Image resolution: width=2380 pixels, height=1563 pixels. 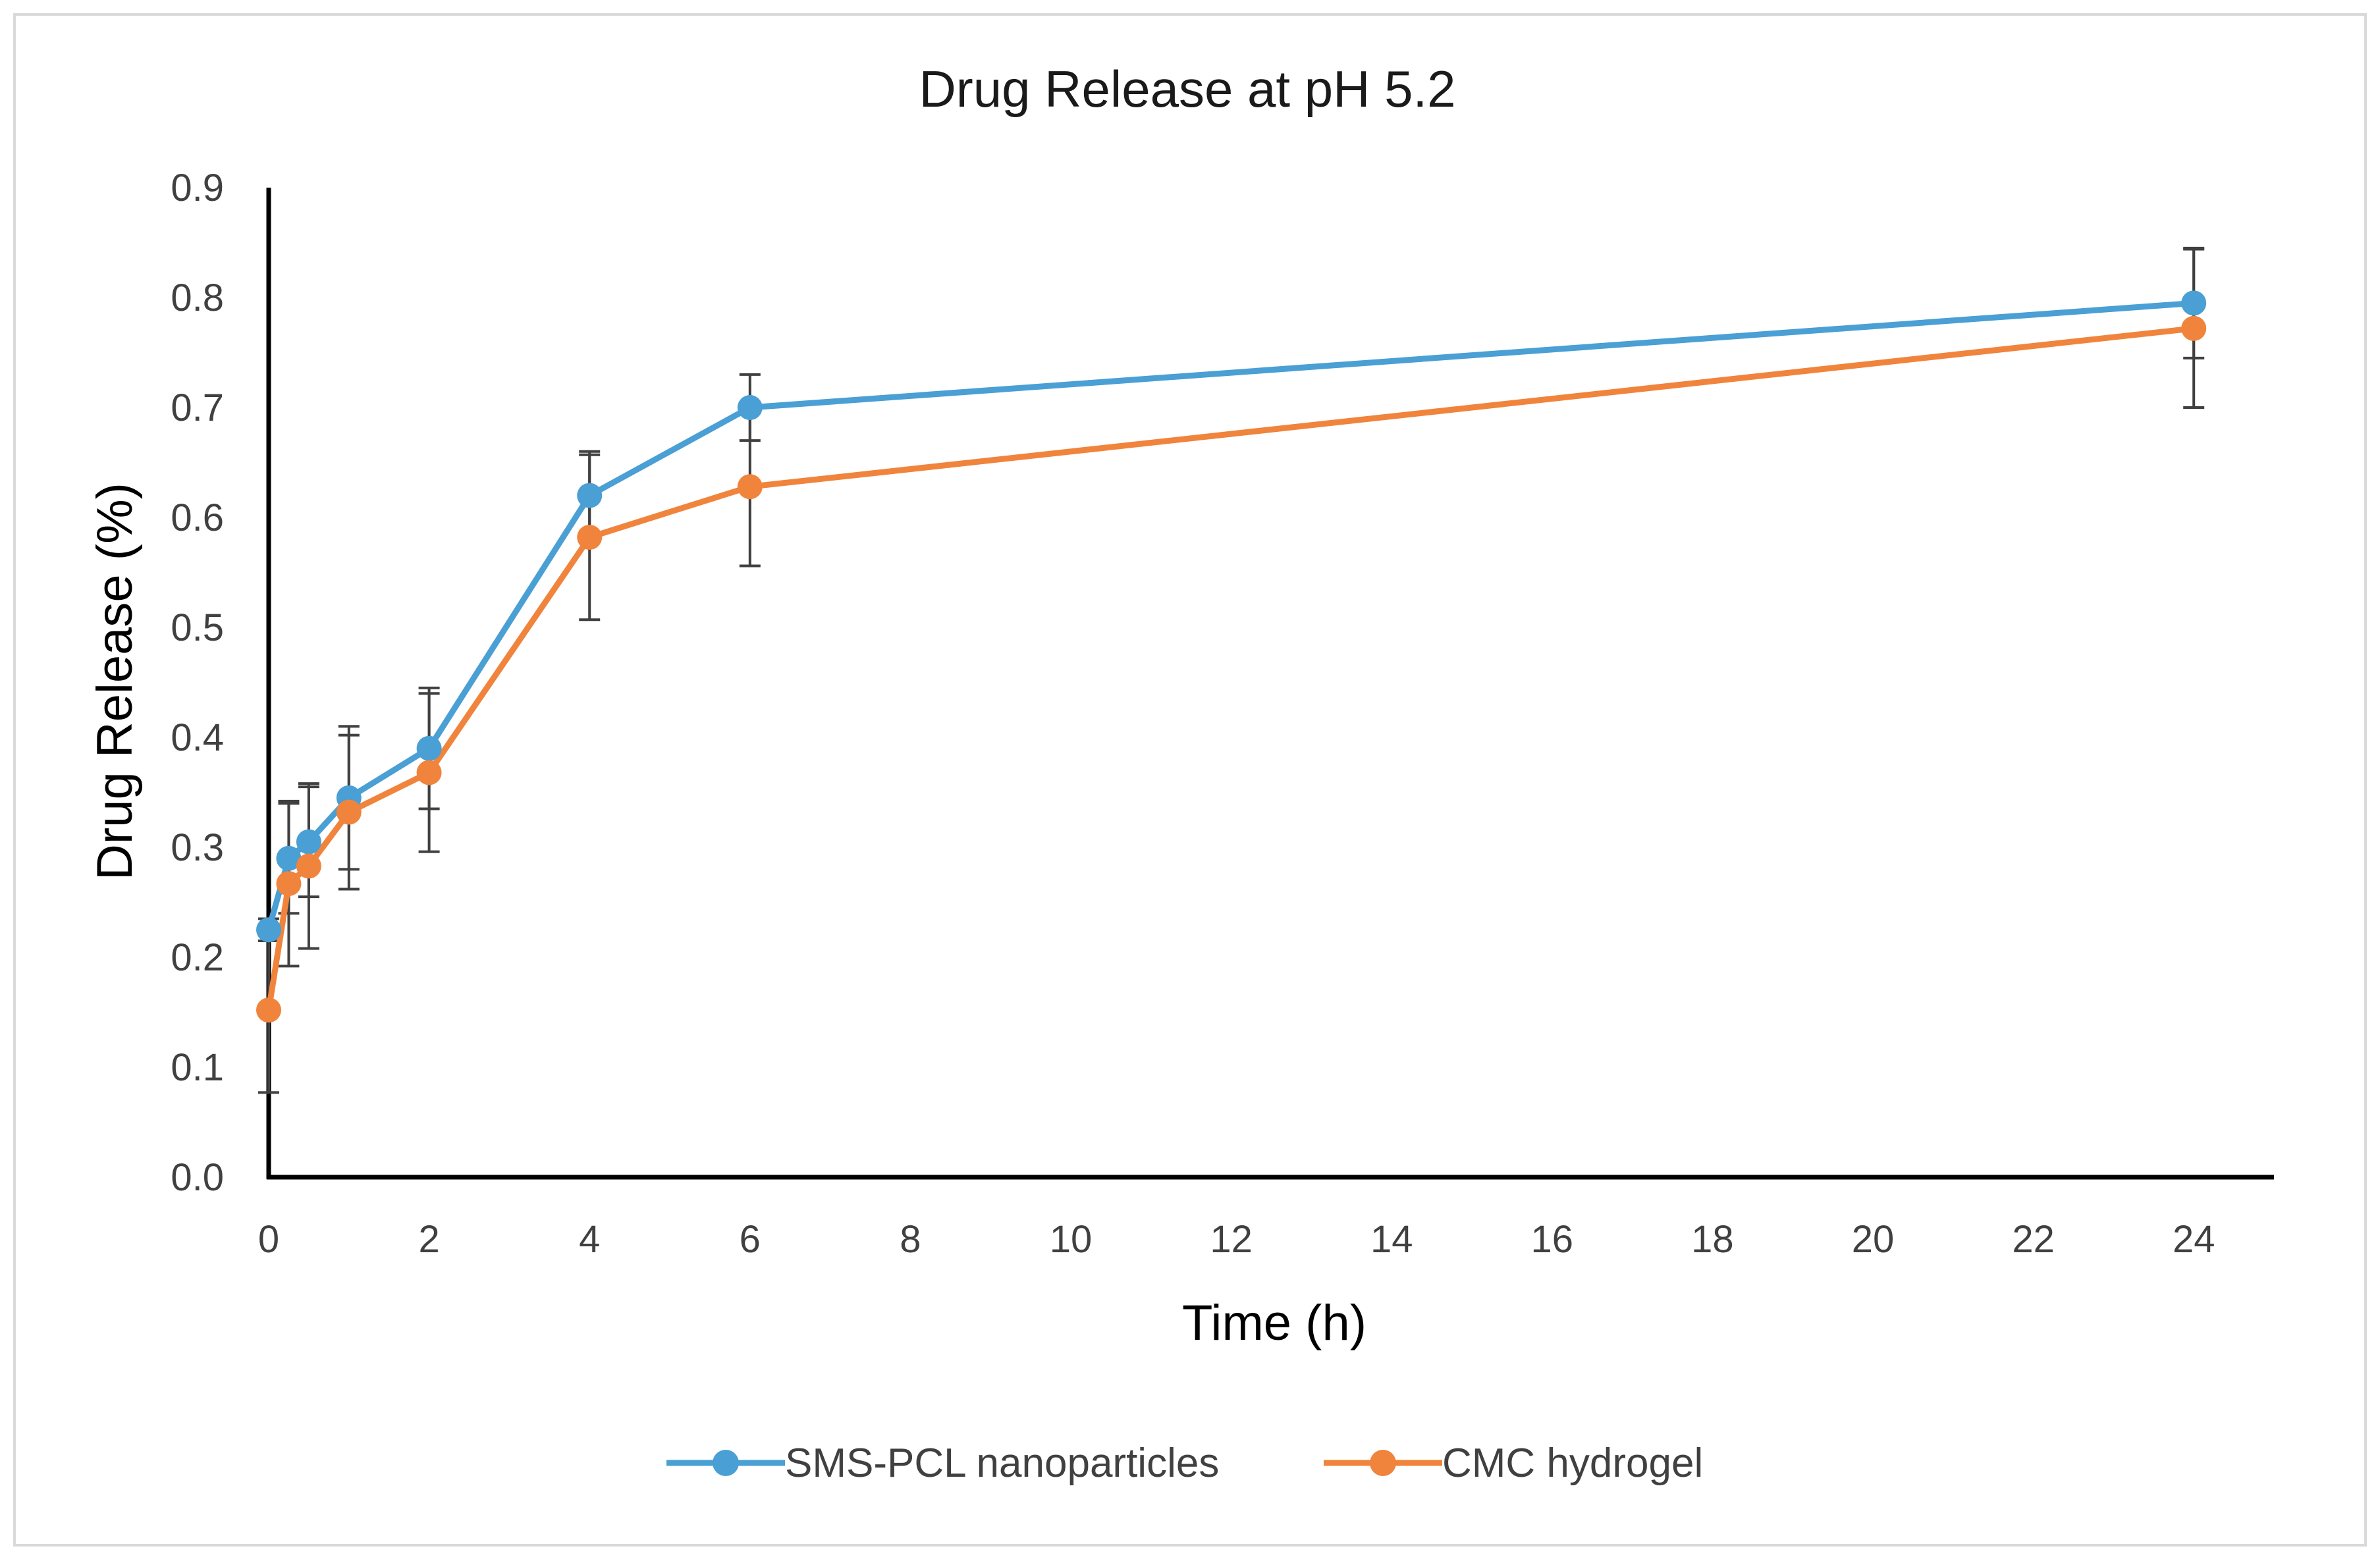 What do you see at coordinates (2194, 1239) in the screenshot?
I see `x-tick-label: 24` at bounding box center [2194, 1239].